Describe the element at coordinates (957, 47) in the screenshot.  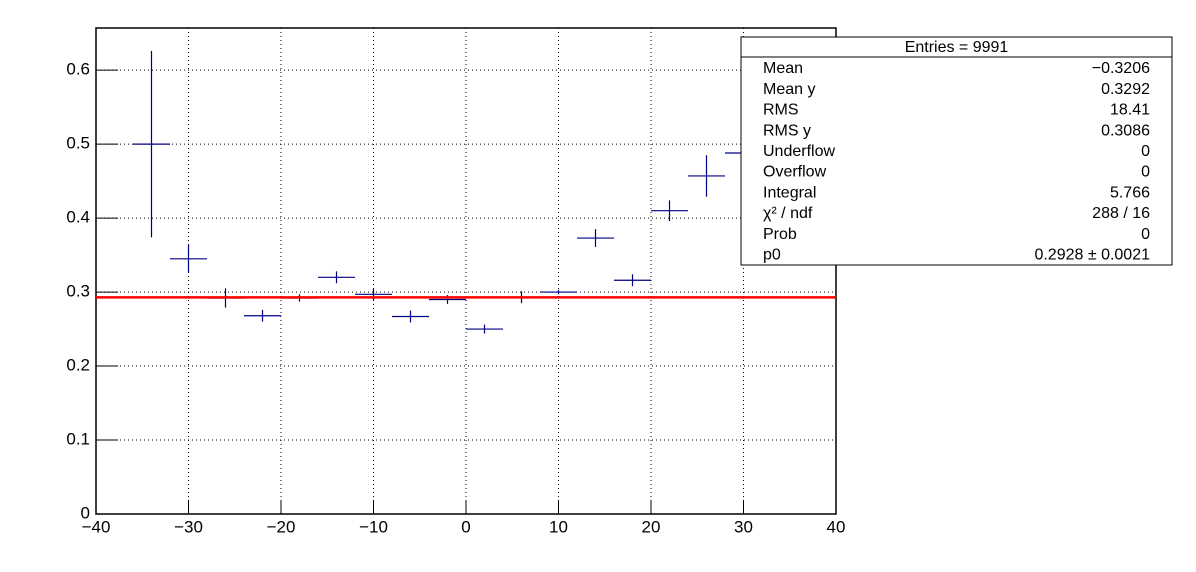
I see `stats-title: Entries = 9991` at that location.